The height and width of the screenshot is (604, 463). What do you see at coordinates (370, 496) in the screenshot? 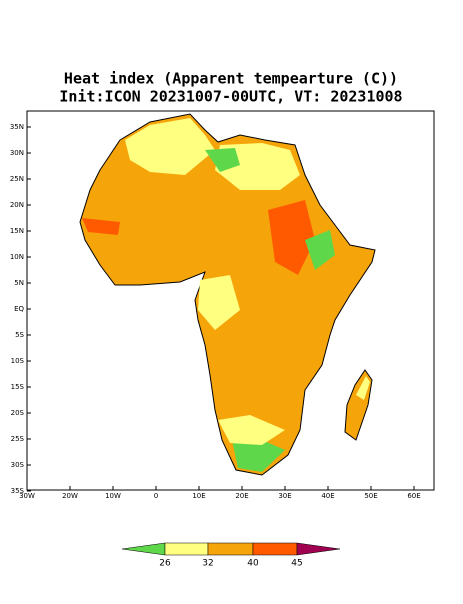
I see `lon-label: 50E` at bounding box center [370, 496].